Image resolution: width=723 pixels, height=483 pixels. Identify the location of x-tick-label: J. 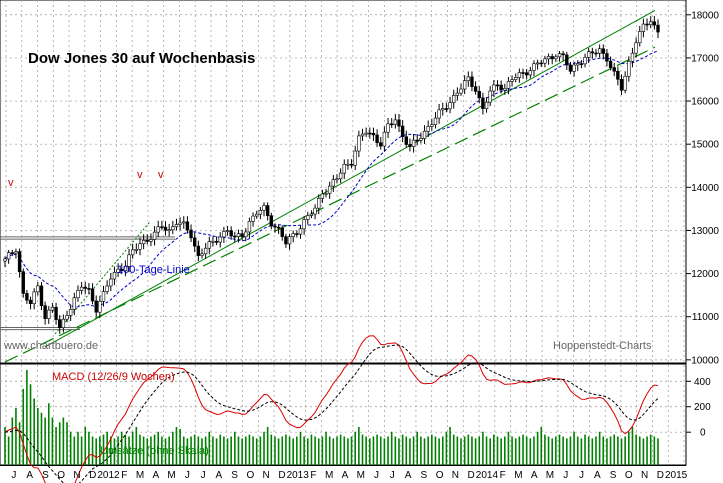
(581, 475).